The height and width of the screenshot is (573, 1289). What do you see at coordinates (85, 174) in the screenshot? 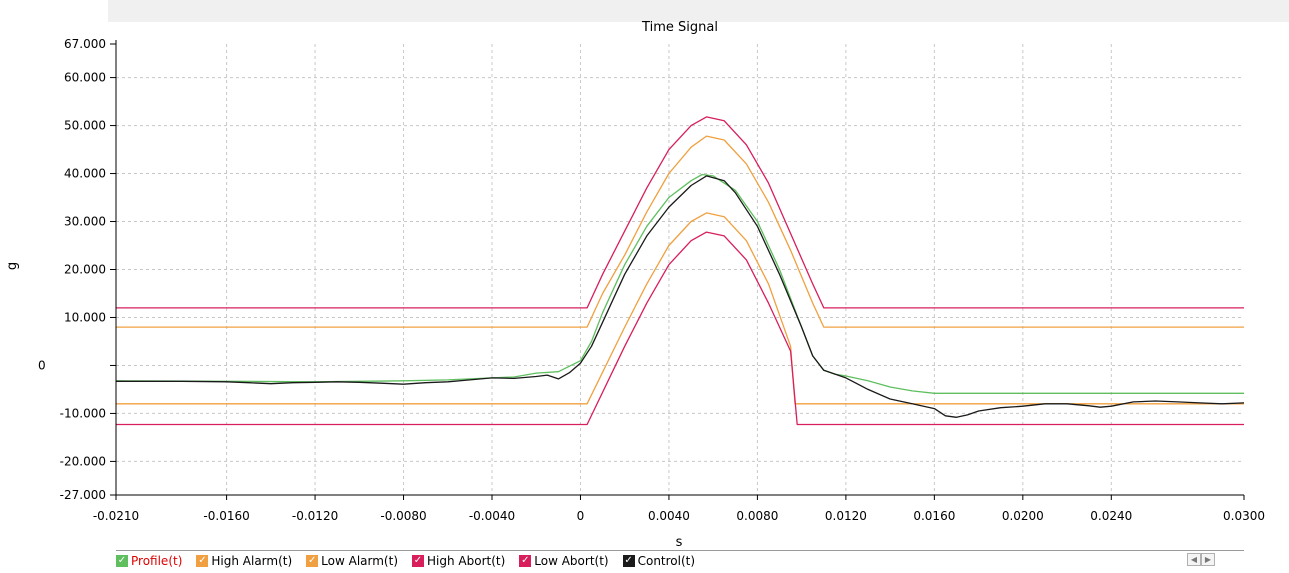
I see `y-tick-label: 40.000` at bounding box center [85, 174].